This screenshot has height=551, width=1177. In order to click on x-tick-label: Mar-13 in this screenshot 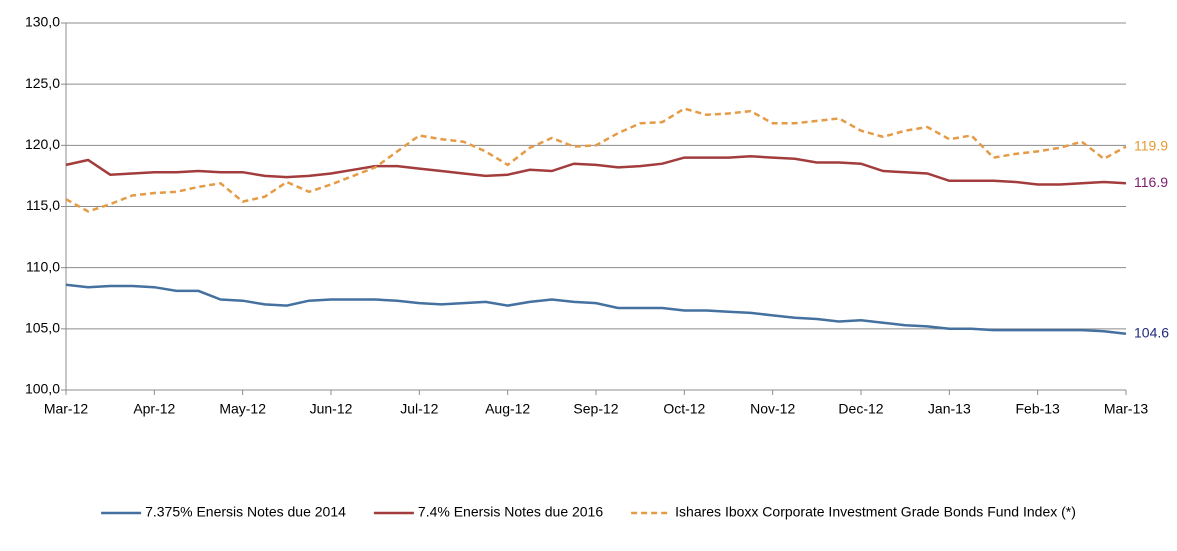, I will do `click(1126, 409)`.